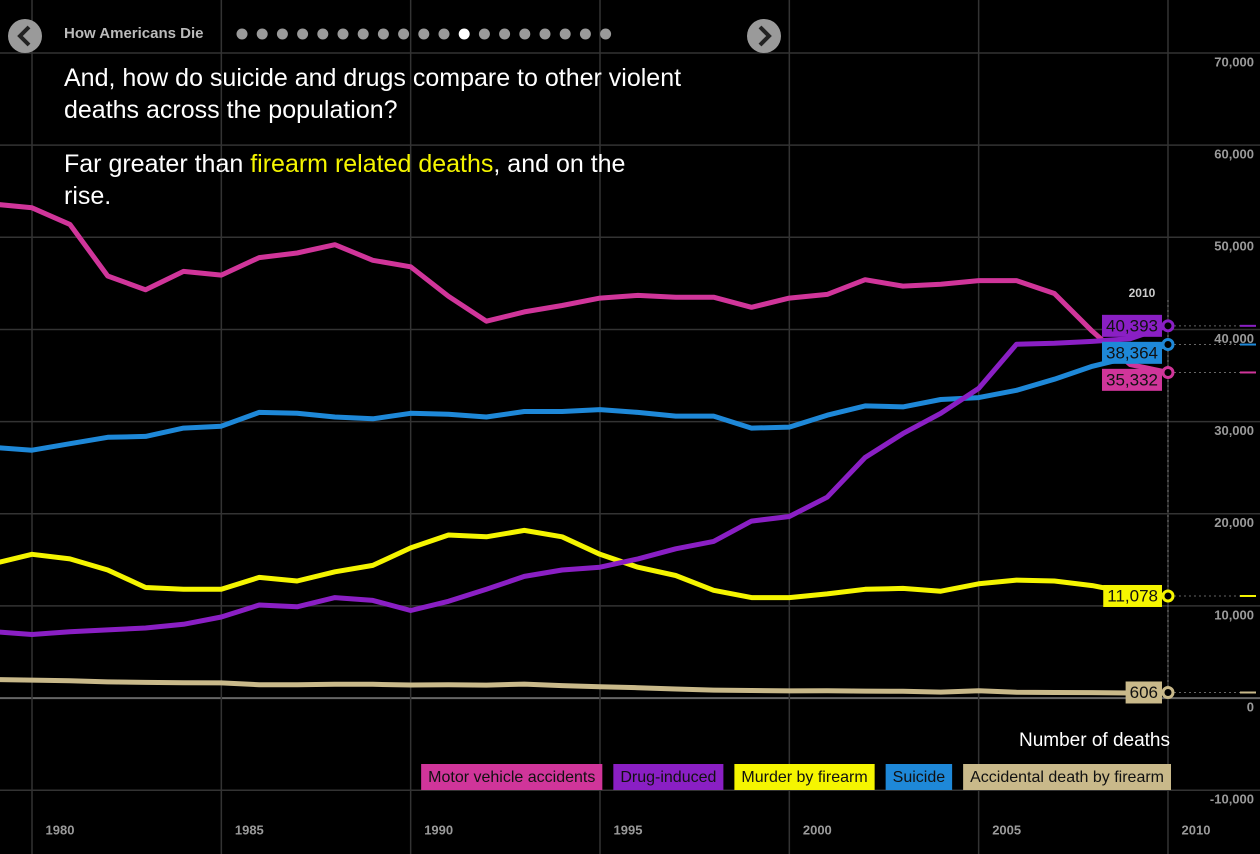 This screenshot has height=854, width=1260. What do you see at coordinates (628, 829) in the screenshot?
I see `x-tick-label: 1995` at bounding box center [628, 829].